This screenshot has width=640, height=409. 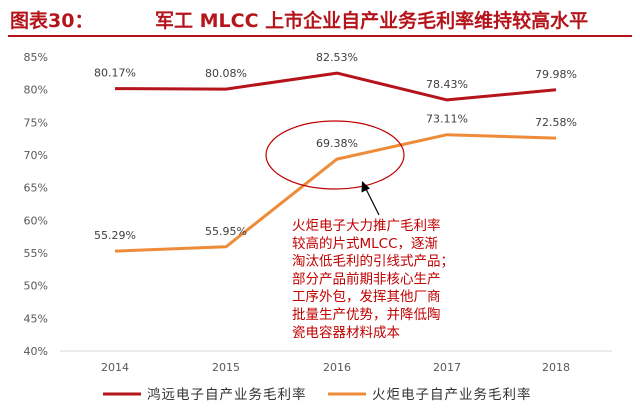 I want to click on figure-number: 图表30：, so click(x=52, y=21).